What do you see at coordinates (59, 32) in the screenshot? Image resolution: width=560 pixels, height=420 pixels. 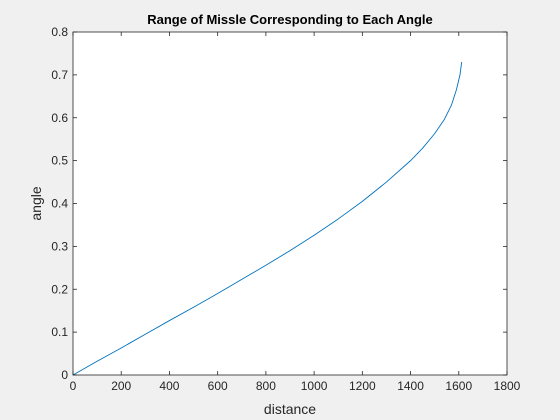 I see `y-tick-label: 0.8` at bounding box center [59, 32].